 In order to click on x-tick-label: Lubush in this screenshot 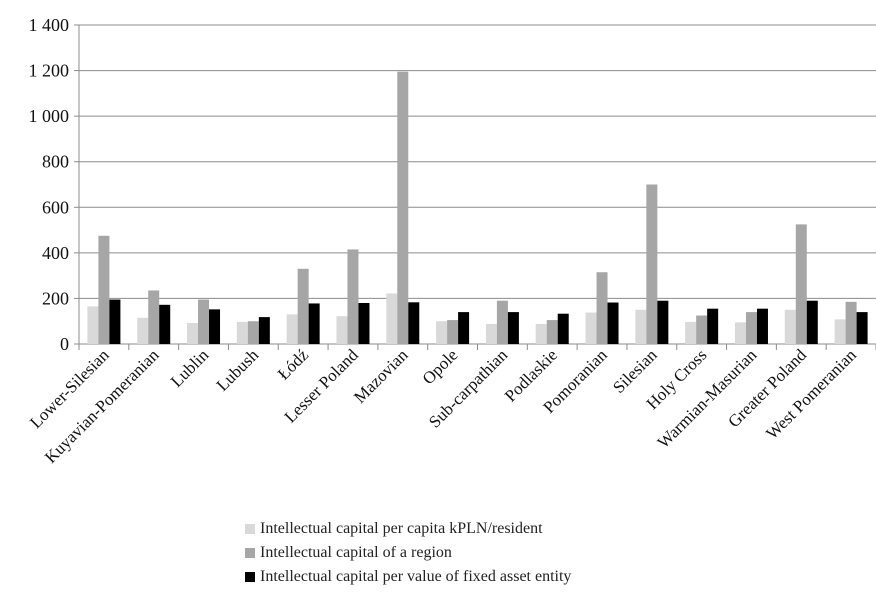, I will do `click(238, 370)`.